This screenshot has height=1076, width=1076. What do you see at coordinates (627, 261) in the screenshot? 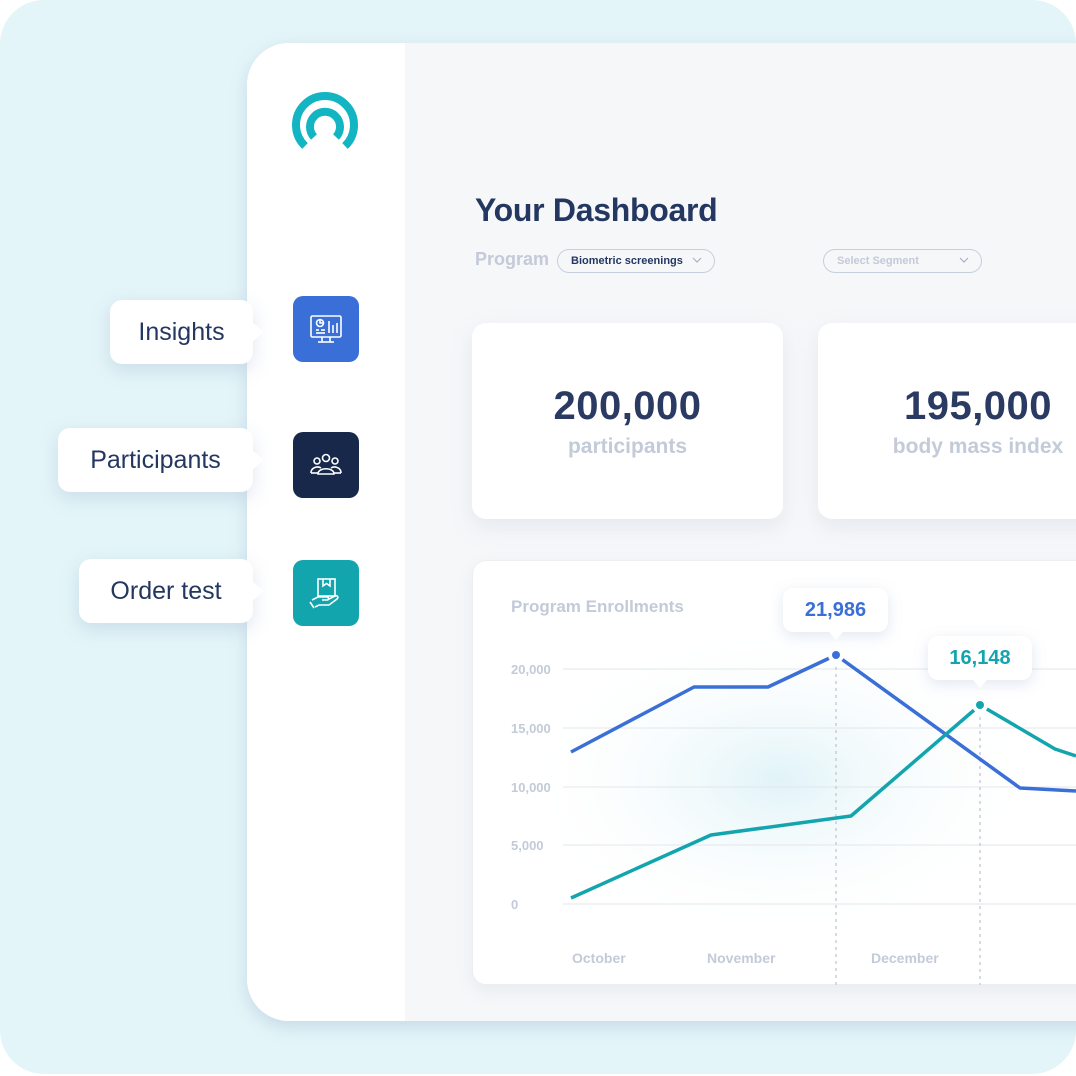
I see `program-select-value: Biometric screenings` at bounding box center [627, 261].